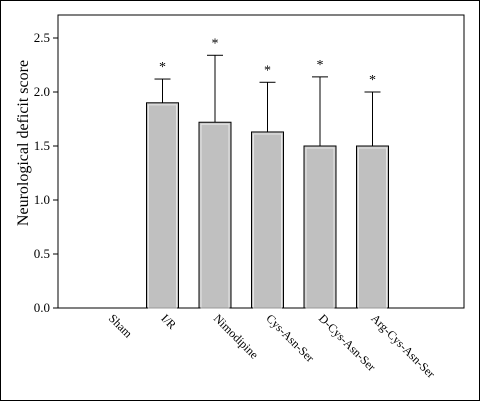 The height and width of the screenshot is (402, 480). What do you see at coordinates (42, 253) in the screenshot?
I see `y-tick-label: 0.5` at bounding box center [42, 253].